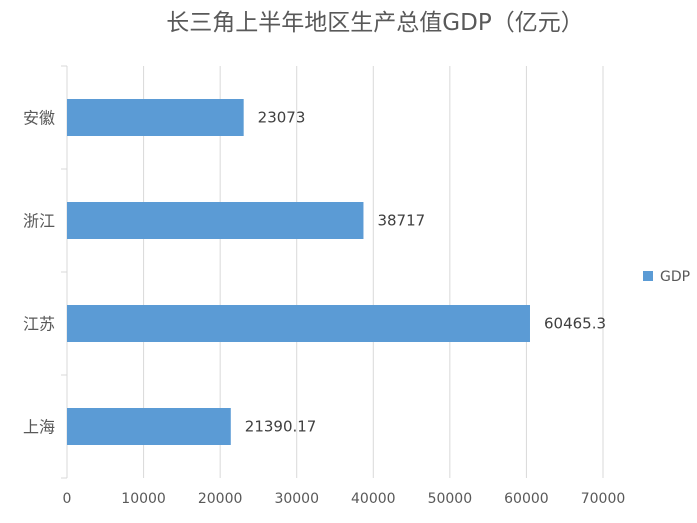 Image resolution: width=697 pixels, height=523 pixels. What do you see at coordinates (39, 118) in the screenshot?
I see `category-label: 安徽` at bounding box center [39, 118].